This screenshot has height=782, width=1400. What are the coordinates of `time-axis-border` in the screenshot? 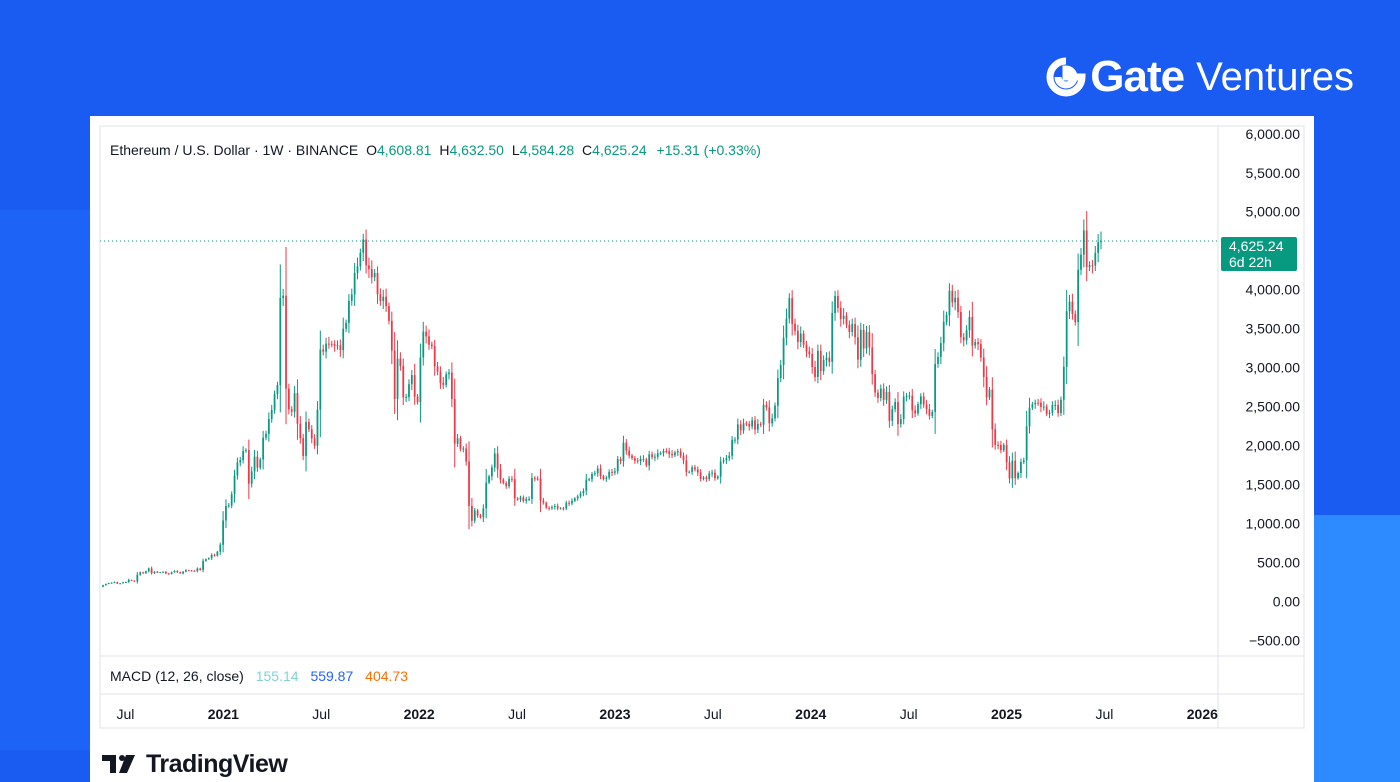 It's located at (702, 711).